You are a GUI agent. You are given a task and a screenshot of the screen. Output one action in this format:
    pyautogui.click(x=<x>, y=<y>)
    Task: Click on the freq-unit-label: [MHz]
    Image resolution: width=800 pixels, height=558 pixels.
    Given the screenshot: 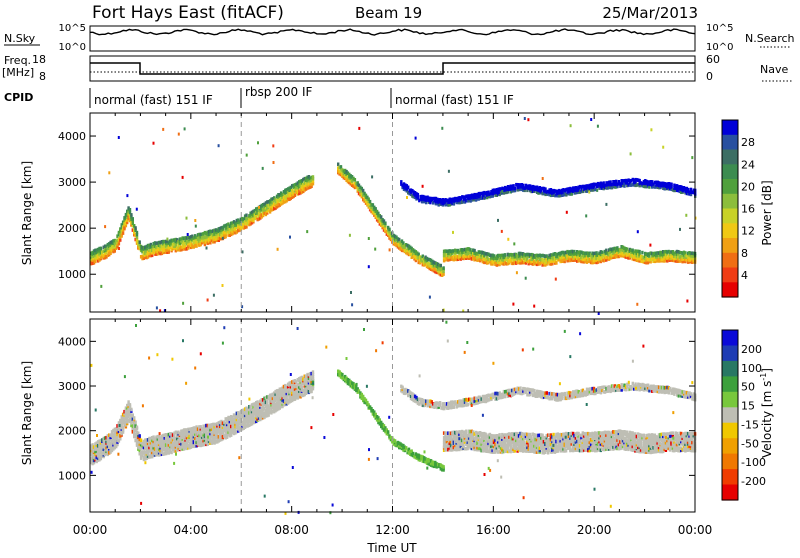 What is the action you would take?
    pyautogui.click(x=18, y=72)
    